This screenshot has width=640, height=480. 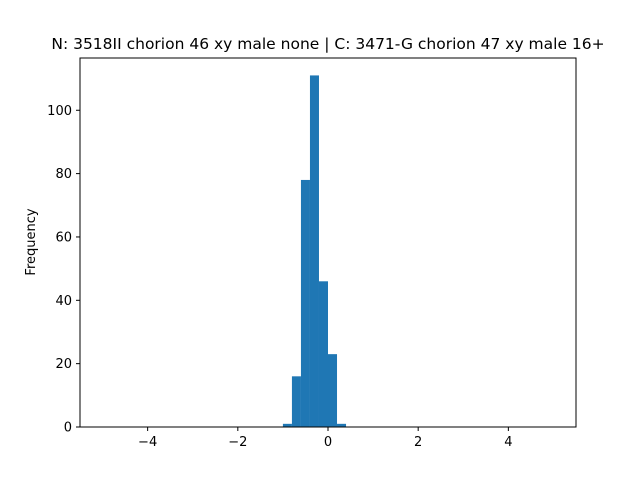 What do you see at coordinates (63, 237) in the screenshot?
I see `y-tick-label: 60` at bounding box center [63, 237].